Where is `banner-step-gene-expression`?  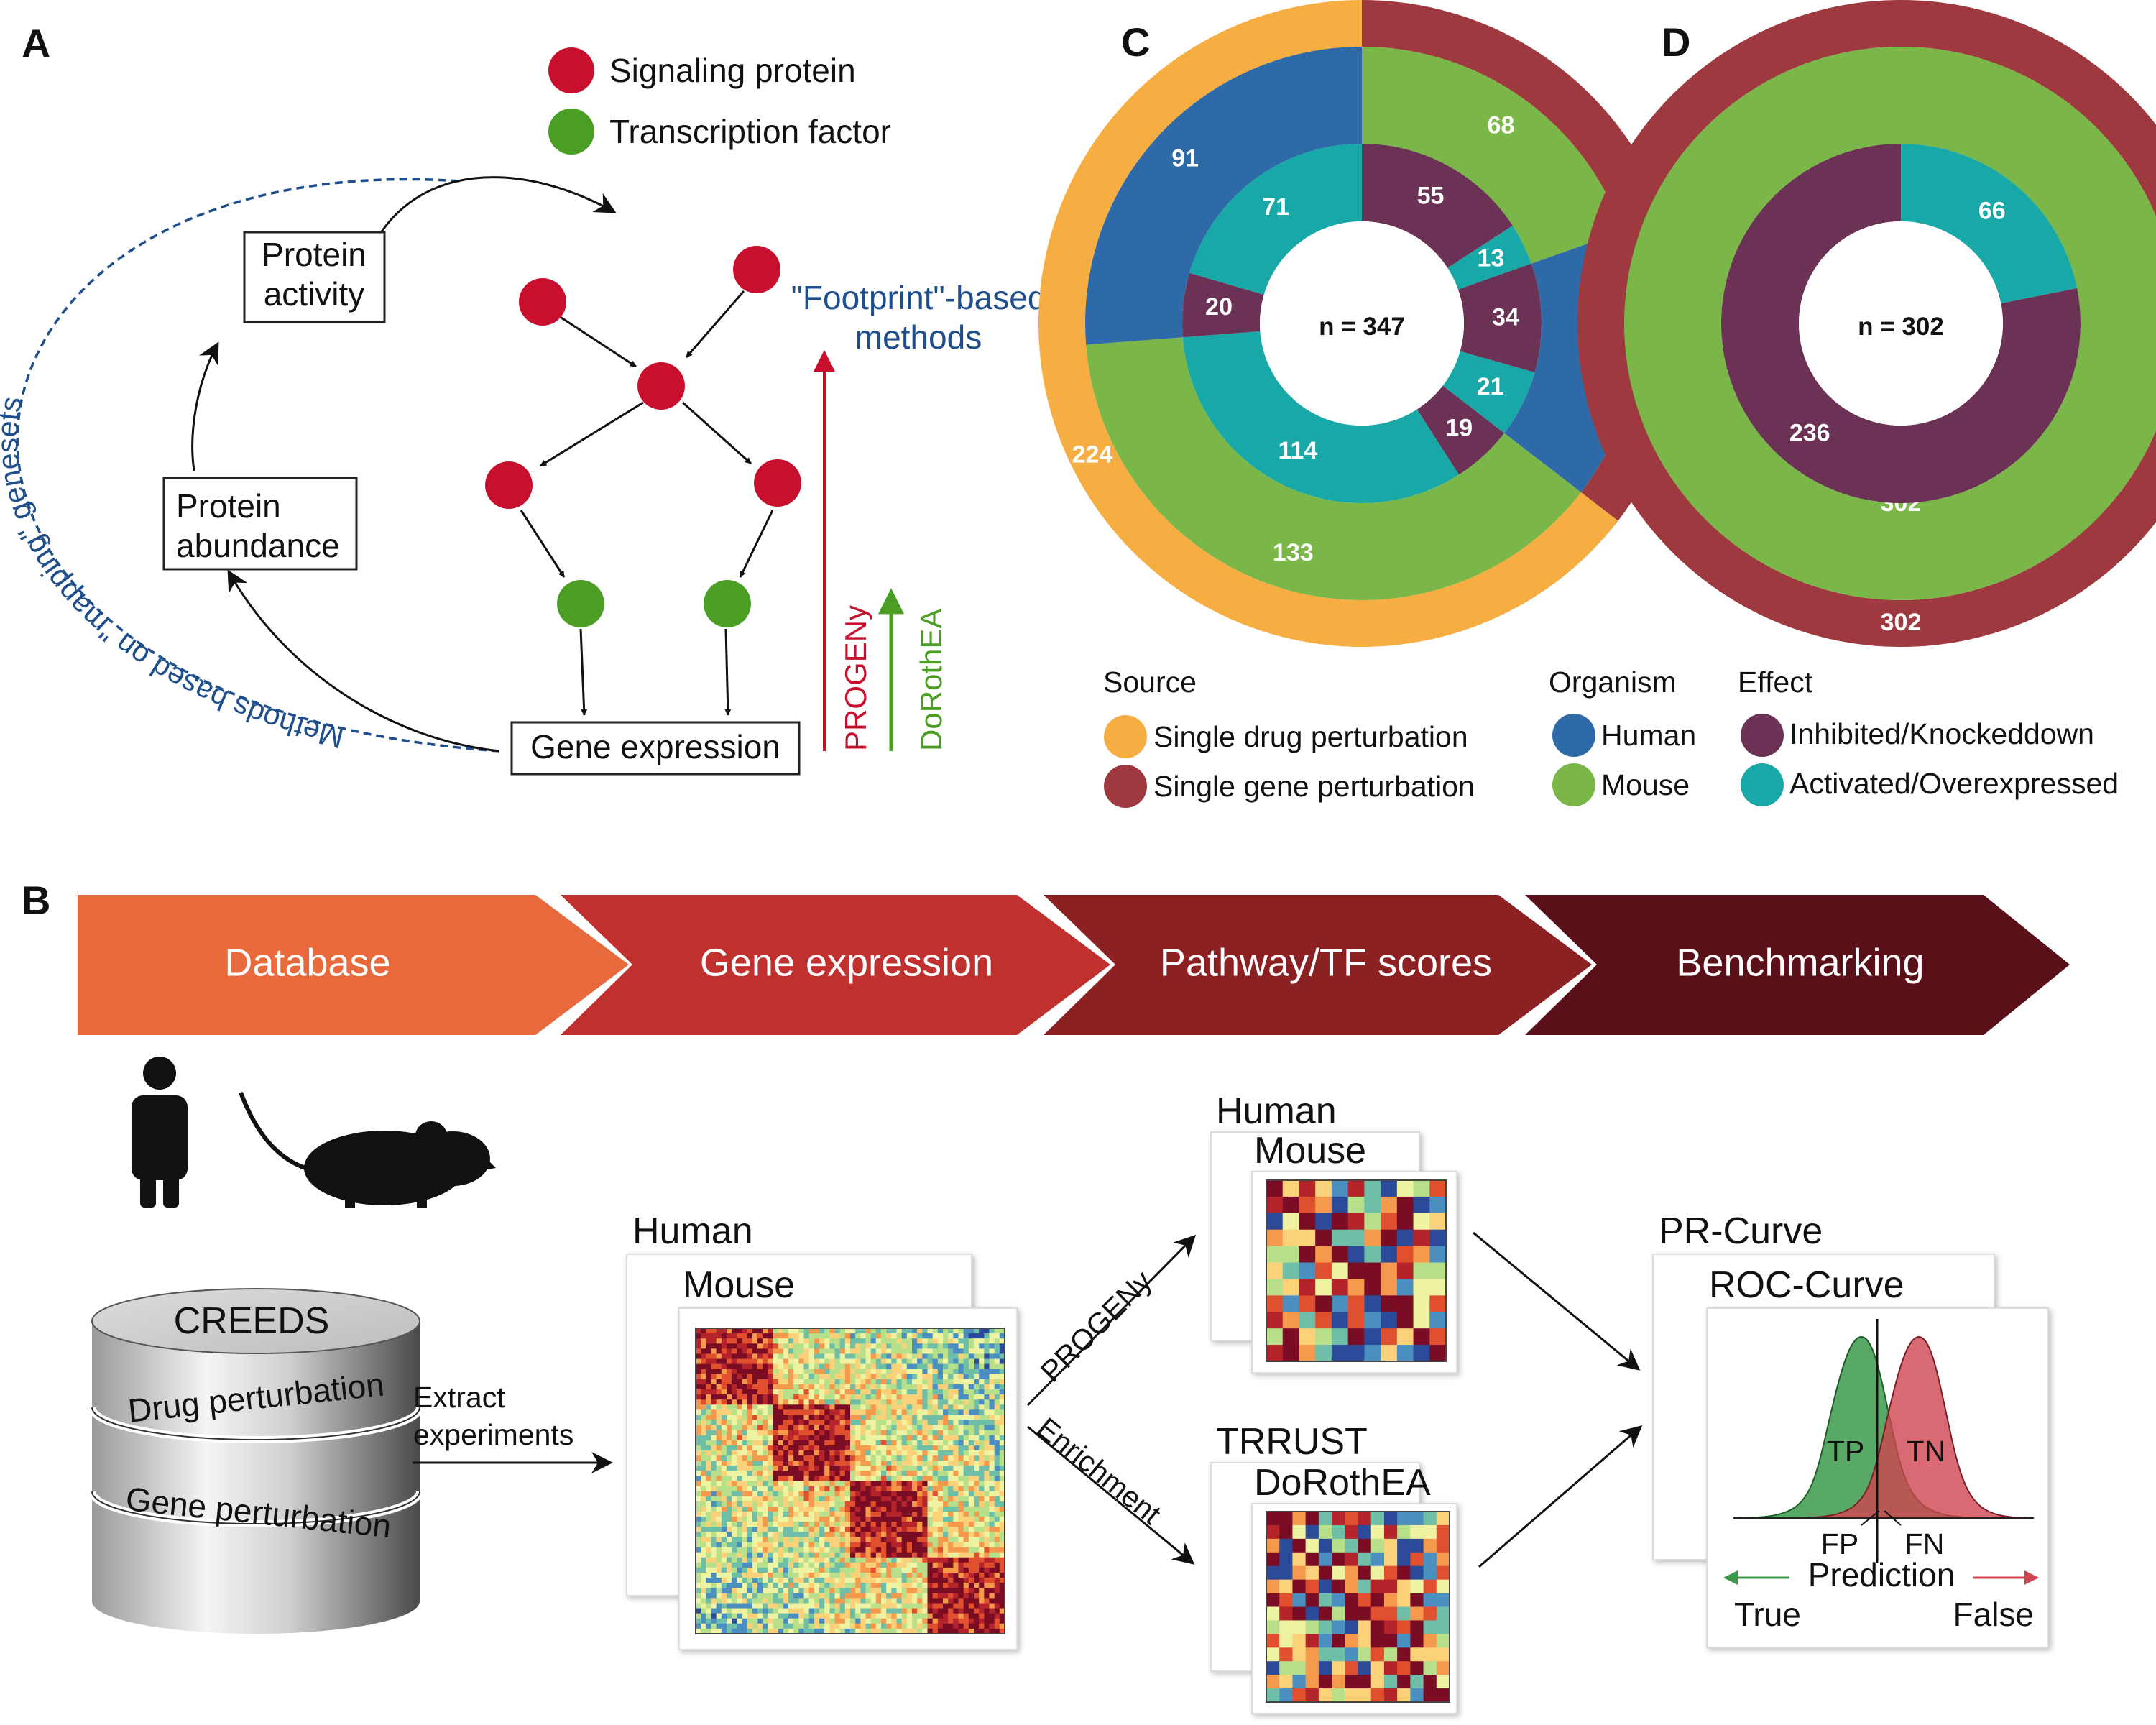 banner-step-gene-expression is located at coordinates (835, 965).